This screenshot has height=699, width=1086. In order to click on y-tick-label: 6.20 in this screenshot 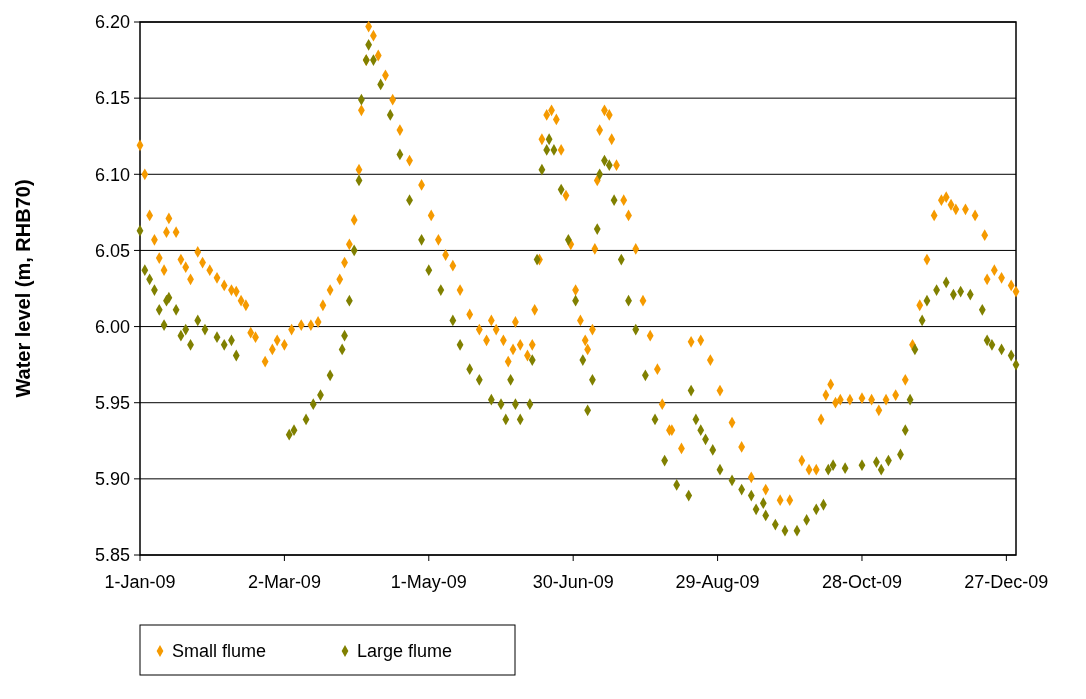, I will do `click(112, 22)`.